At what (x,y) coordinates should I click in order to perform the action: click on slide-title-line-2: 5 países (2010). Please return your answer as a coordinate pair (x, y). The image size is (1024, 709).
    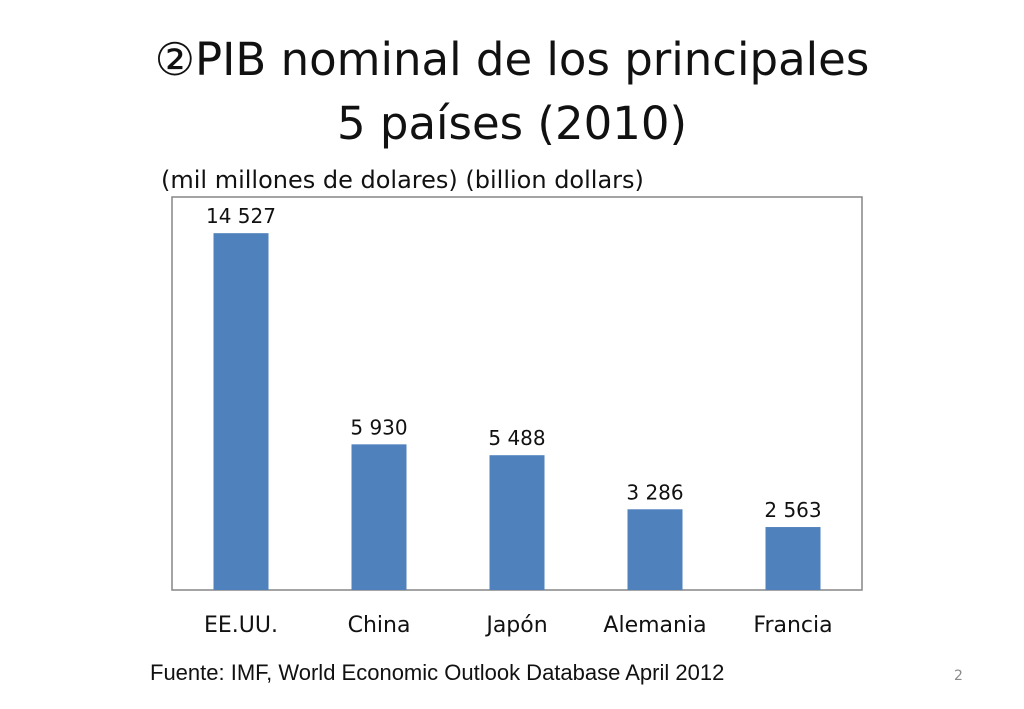
    Looking at the image, I should click on (512, 123).